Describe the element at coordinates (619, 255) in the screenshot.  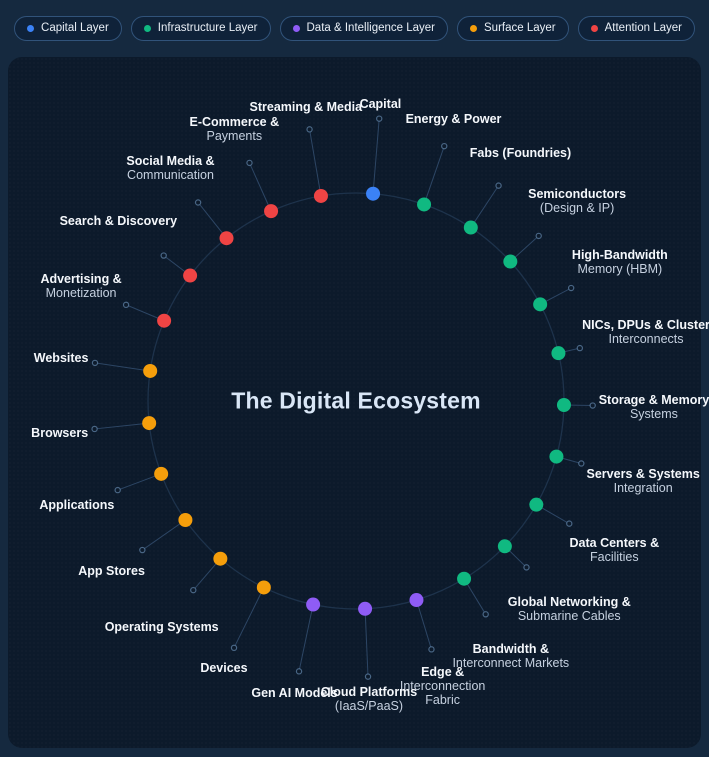
I see `node-label-title: High-Bandwidth` at that location.